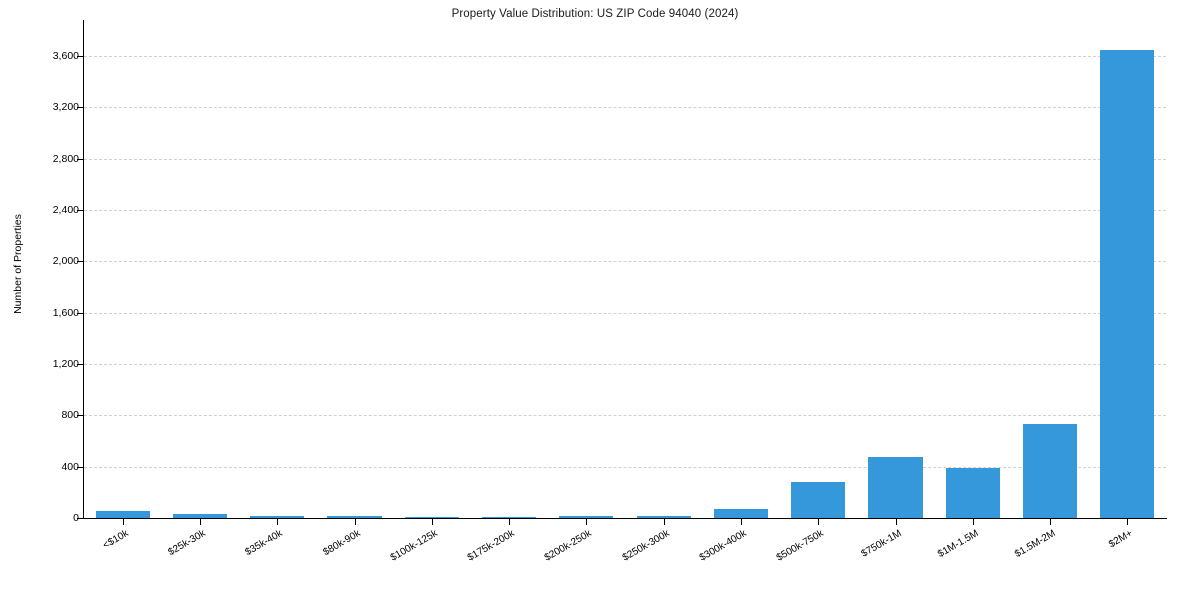 The width and height of the screenshot is (1190, 590). Describe the element at coordinates (70, 415) in the screenshot. I see `y-tick-label: 800` at that location.